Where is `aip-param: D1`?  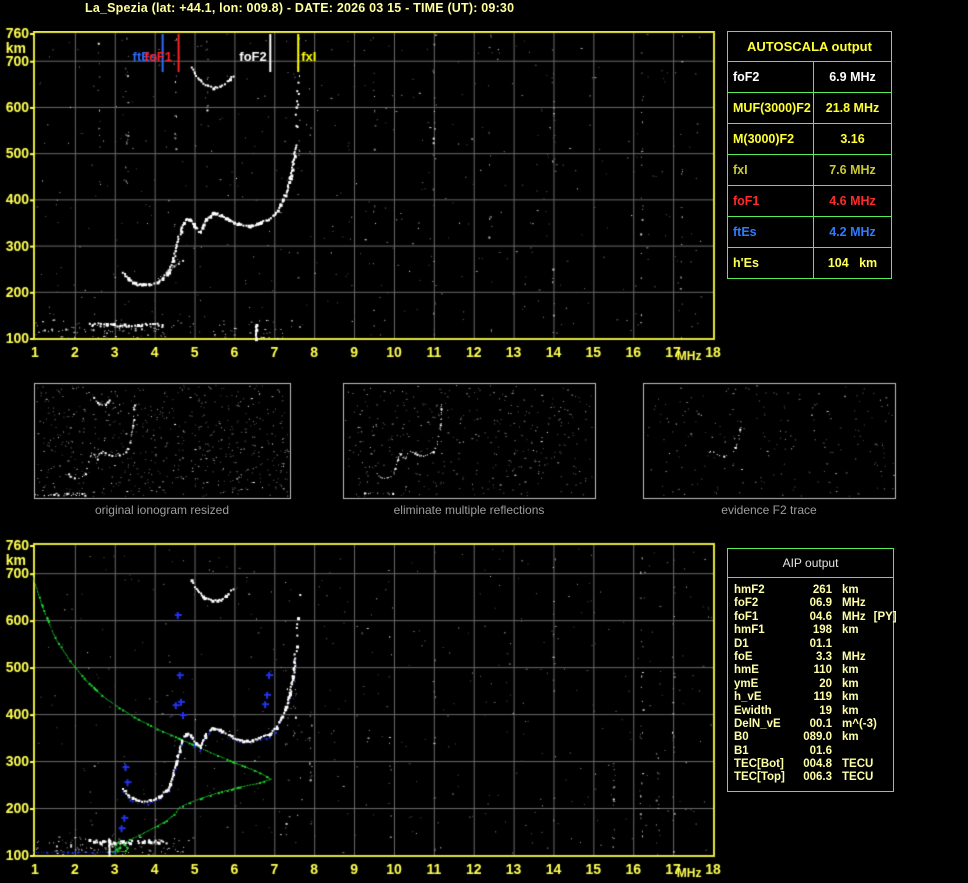
aip-param: D1 is located at coordinates (741, 643).